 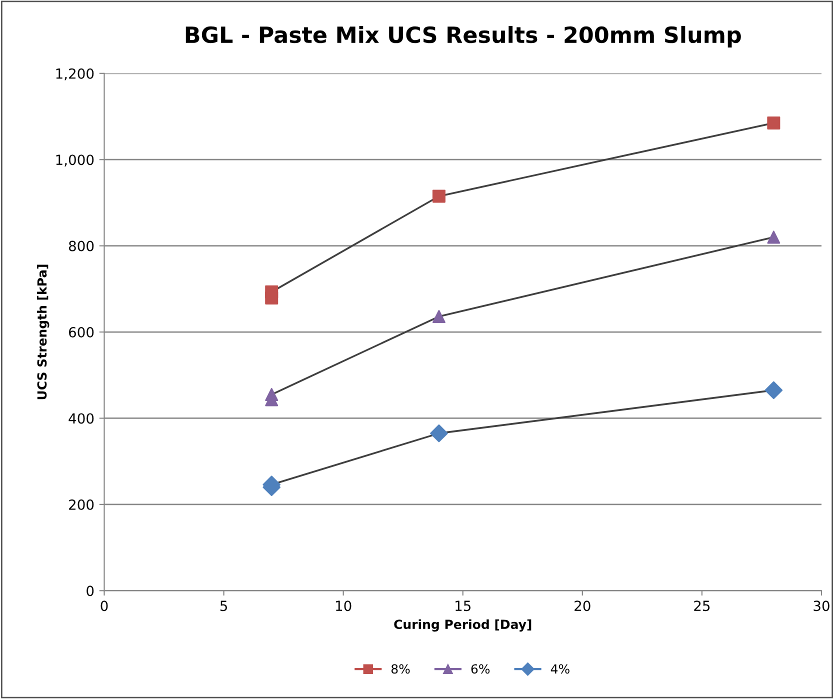 What do you see at coordinates (75, 74) in the screenshot?
I see `y-tick-label: 1,200` at bounding box center [75, 74].